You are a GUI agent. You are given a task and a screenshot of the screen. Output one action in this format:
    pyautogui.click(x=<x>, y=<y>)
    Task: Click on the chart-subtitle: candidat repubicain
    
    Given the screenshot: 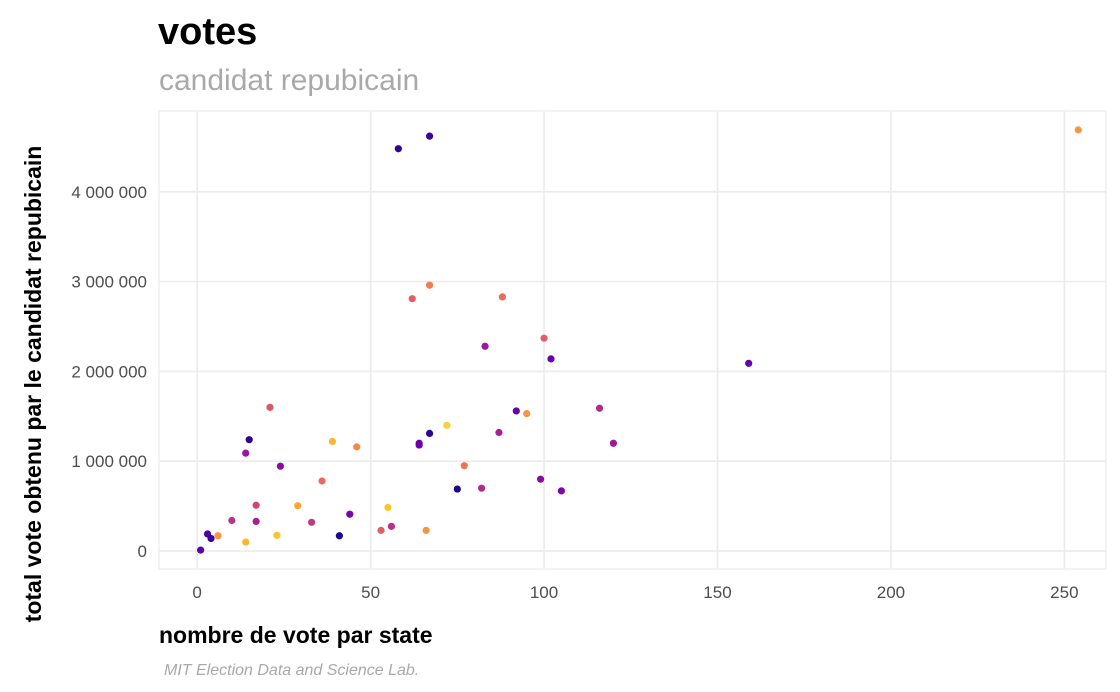 What is the action you would take?
    pyautogui.click(x=289, y=80)
    